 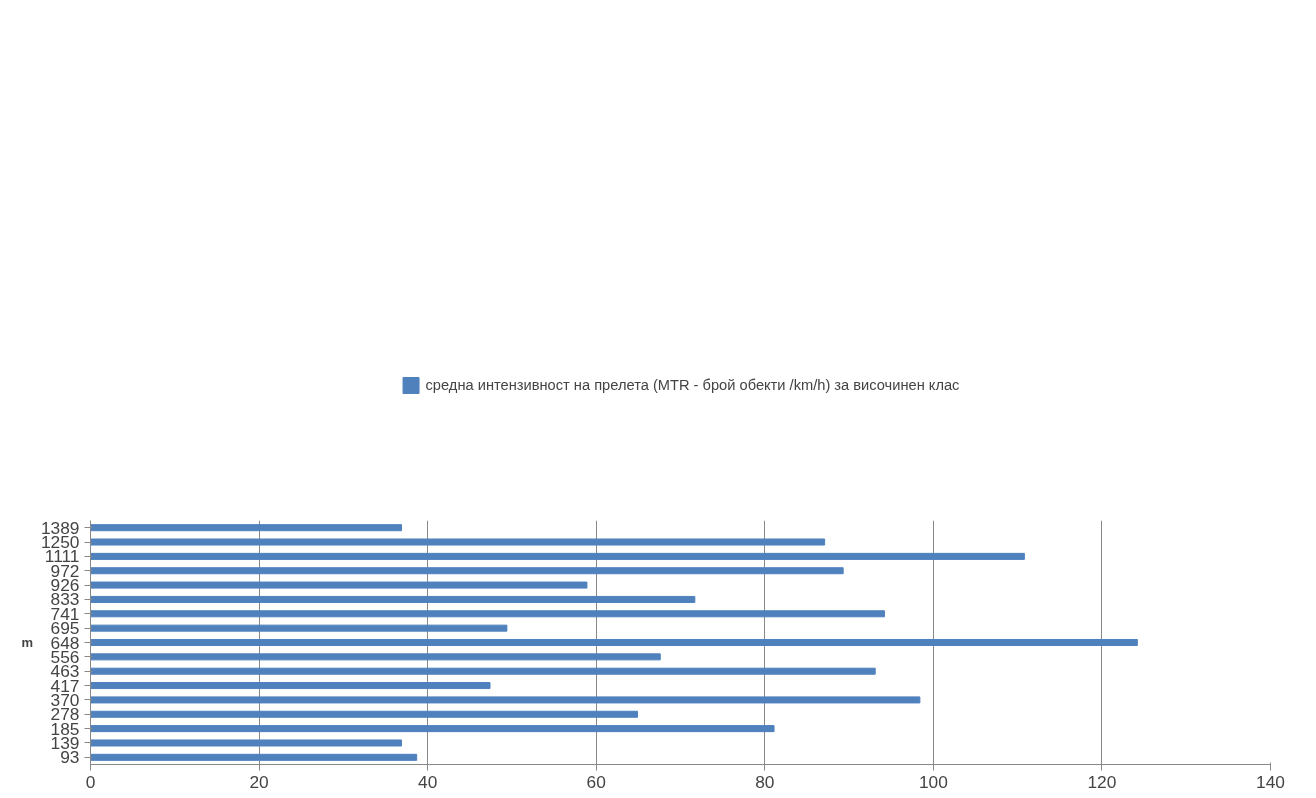 What do you see at coordinates (692, 385) in the screenshot?
I see `legend-label: средна интензивност на прелета (MTR - брой обекти /km/h) за височинен клас` at bounding box center [692, 385].